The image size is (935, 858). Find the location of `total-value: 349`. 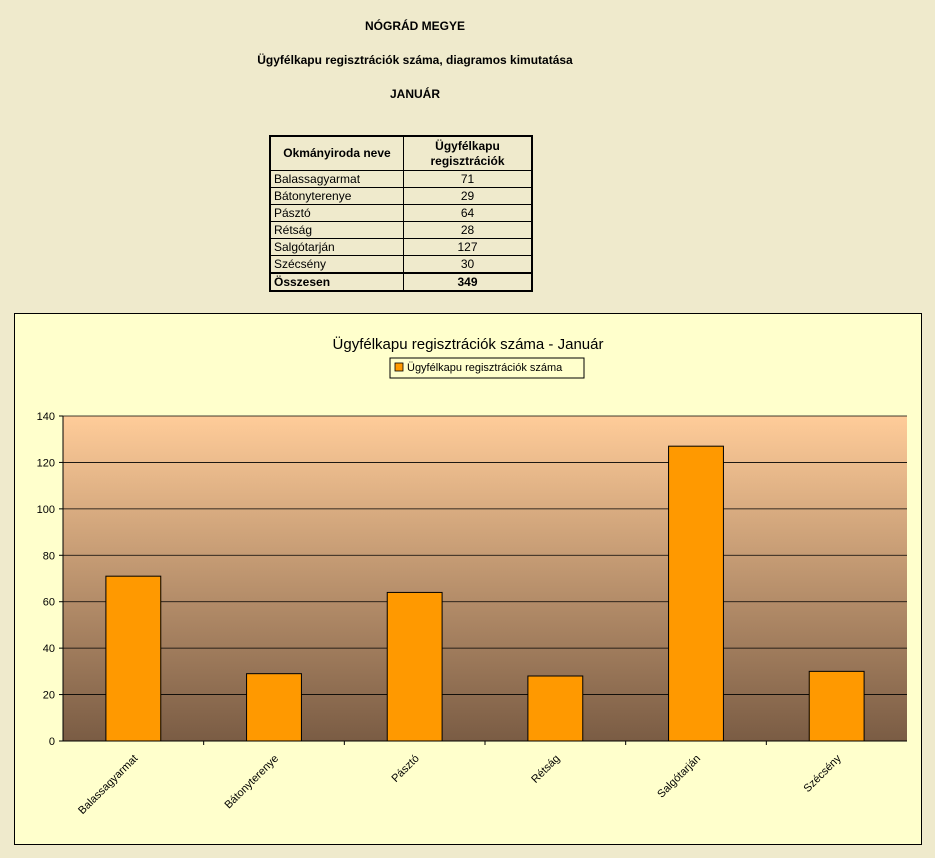

total-value: 349 is located at coordinates (468, 282).